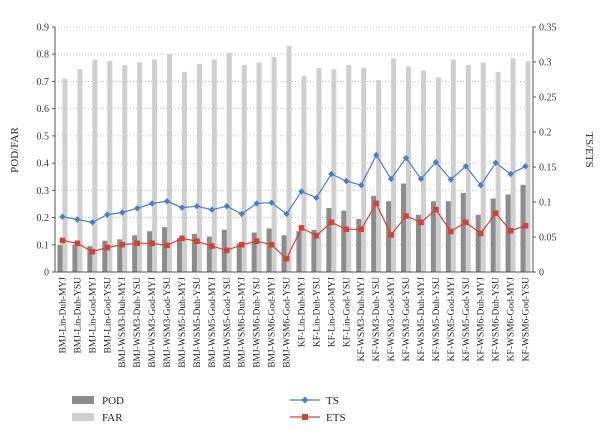 This screenshot has width=600, height=443. I want to click on tick-label-right-7: 0.35, so click(548, 28).